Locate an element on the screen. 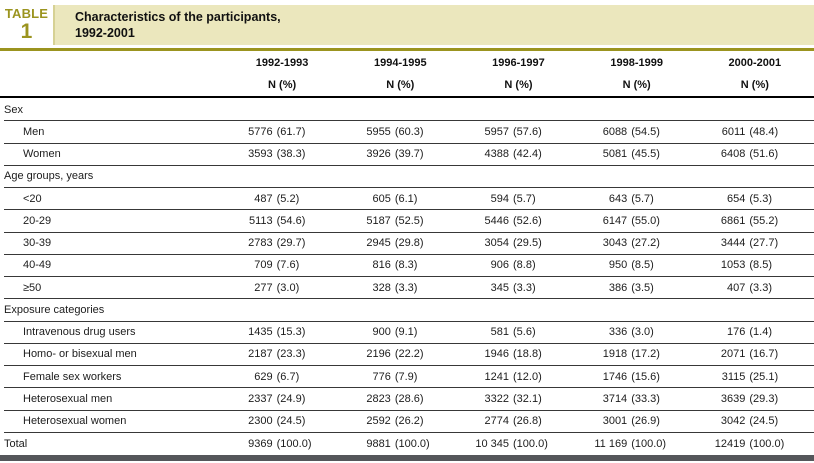  table-number-label: TABLE 1 is located at coordinates (26, 25).